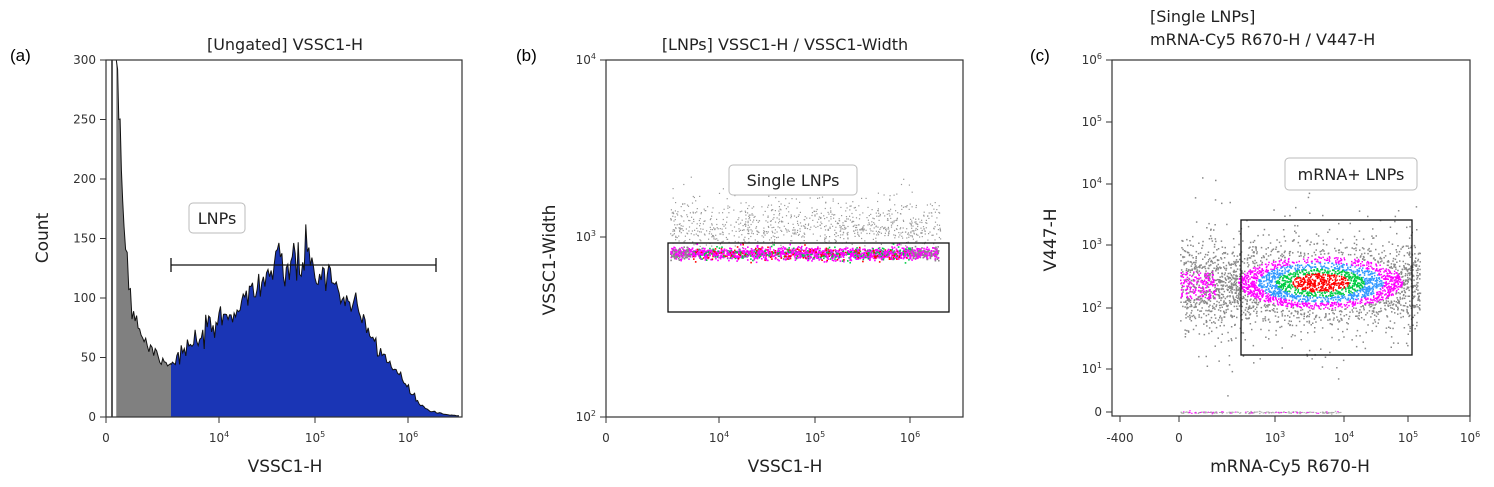 The image size is (1494, 487). Describe the element at coordinates (808, 238) in the screenshot. I see `single-lnps-gate: Single LNPs` at that location.